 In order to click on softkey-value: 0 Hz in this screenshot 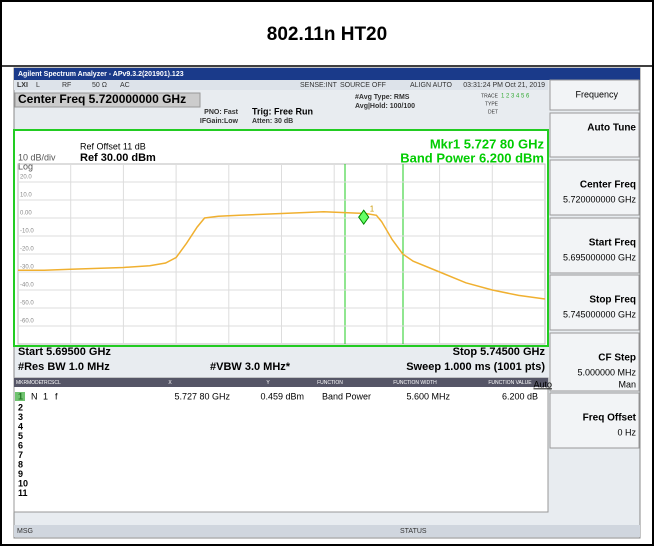, I will do `click(626, 432)`.